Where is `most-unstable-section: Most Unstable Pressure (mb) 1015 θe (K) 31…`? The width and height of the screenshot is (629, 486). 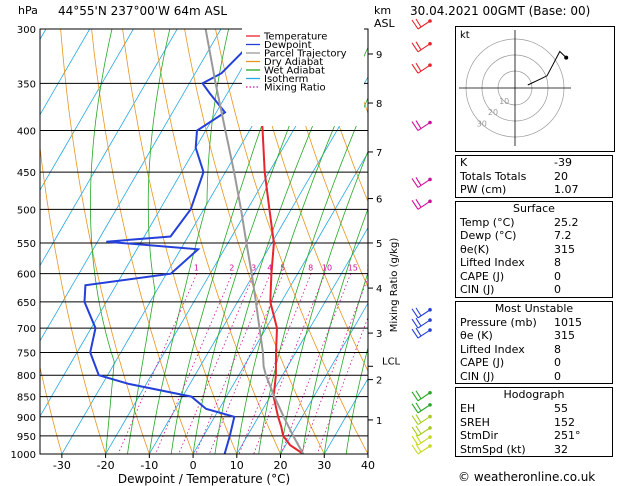 most-unstable-section: Most Unstable Pressure (mb) 1015 θe (K) 31… is located at coordinates (534, 342).